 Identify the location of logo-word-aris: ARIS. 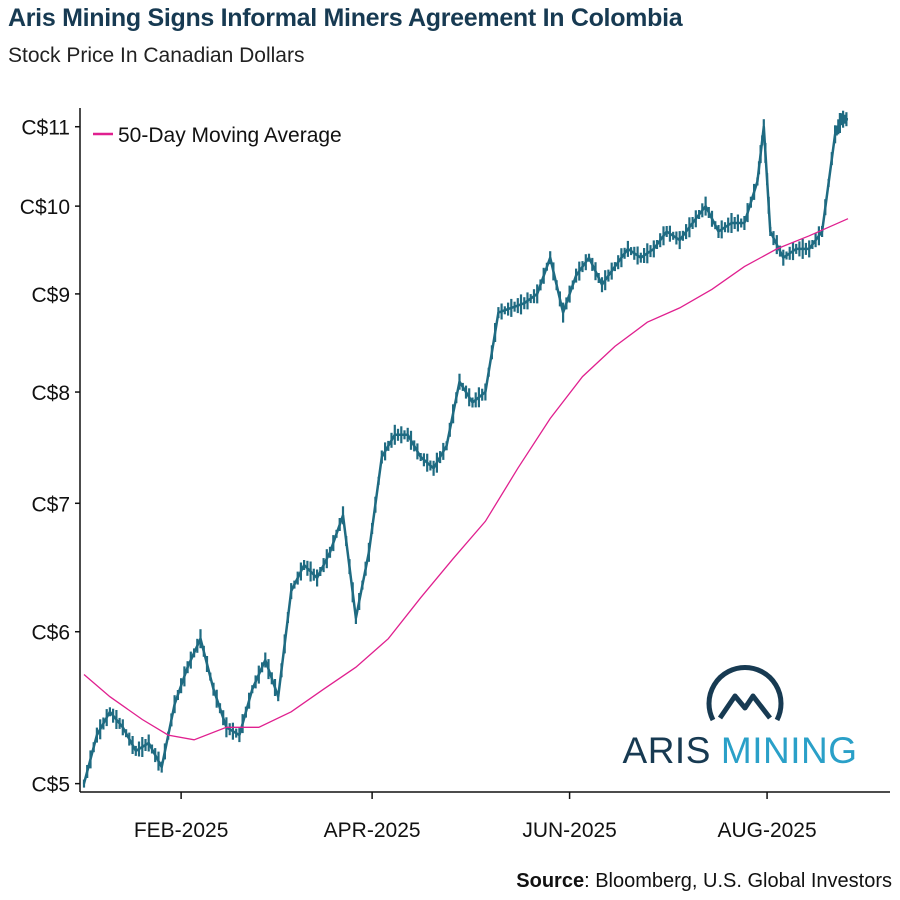
(666, 750).